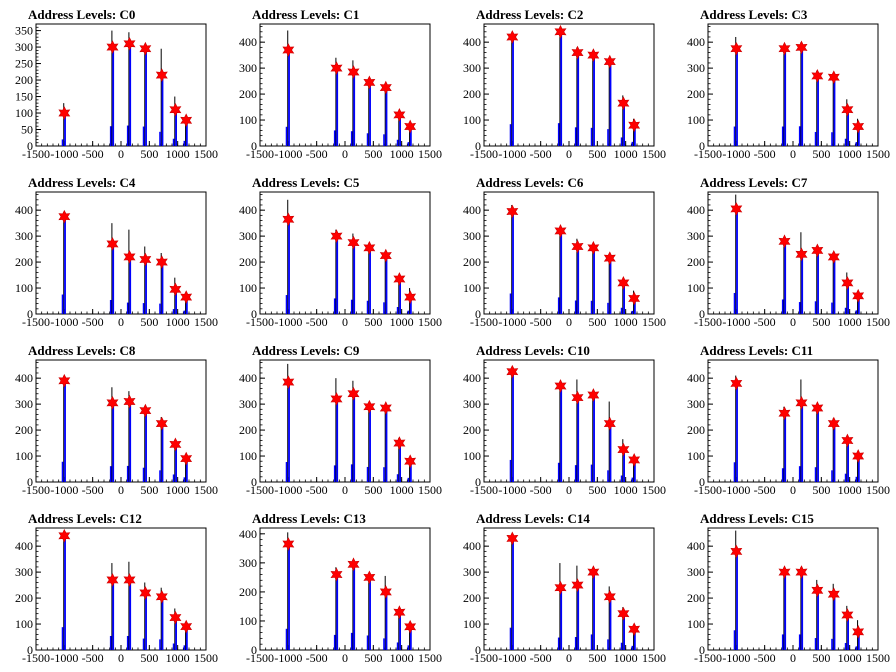  Describe the element at coordinates (178, 154) in the screenshot. I see `x-tick-label: 1000` at that location.